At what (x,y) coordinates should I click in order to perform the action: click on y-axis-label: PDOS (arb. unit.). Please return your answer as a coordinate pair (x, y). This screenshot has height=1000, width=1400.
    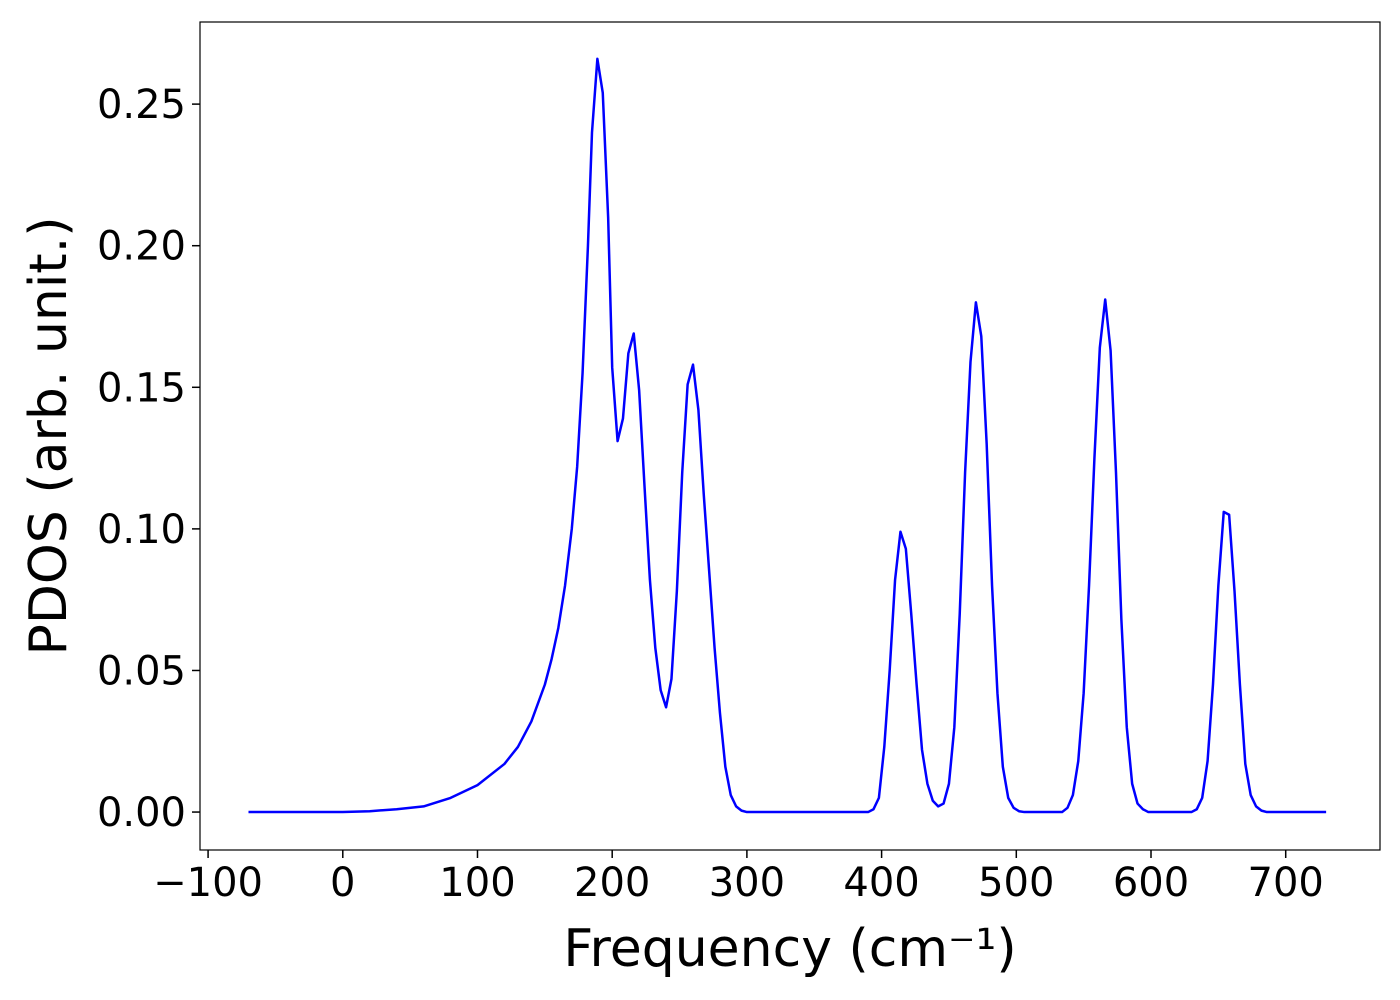
    Looking at the image, I should click on (49, 435).